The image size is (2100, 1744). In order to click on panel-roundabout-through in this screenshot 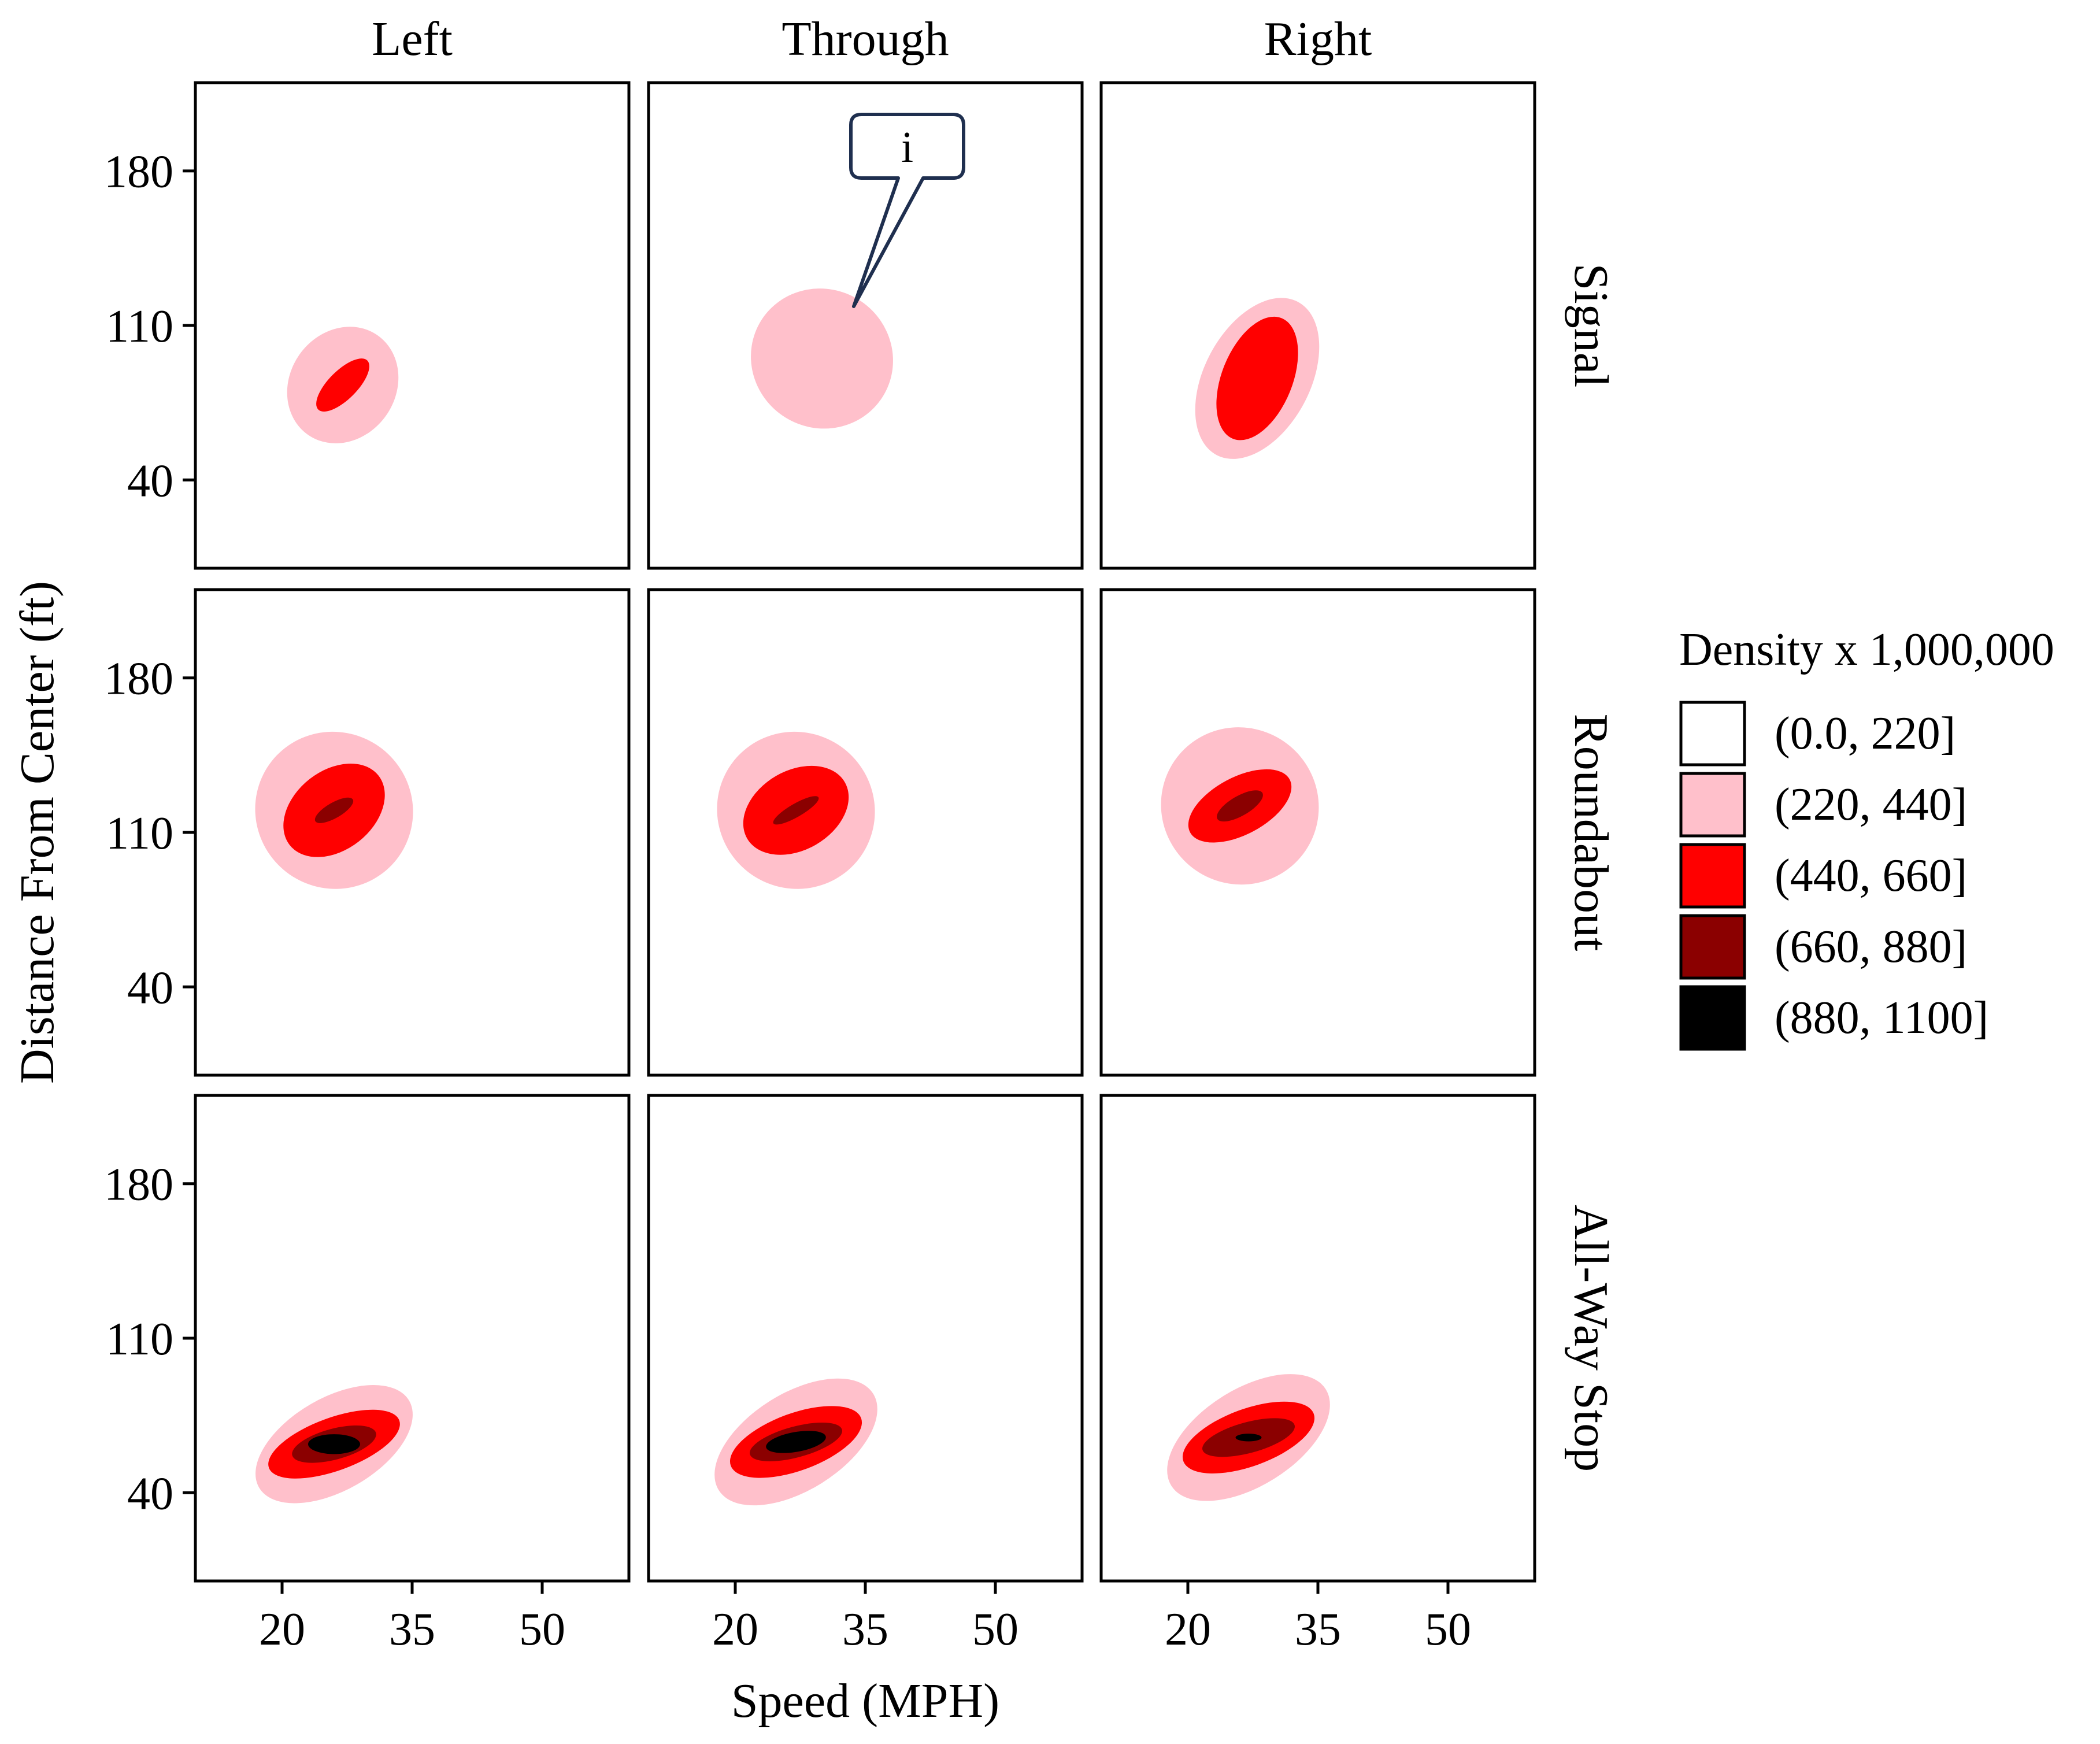, I will do `click(866, 833)`.